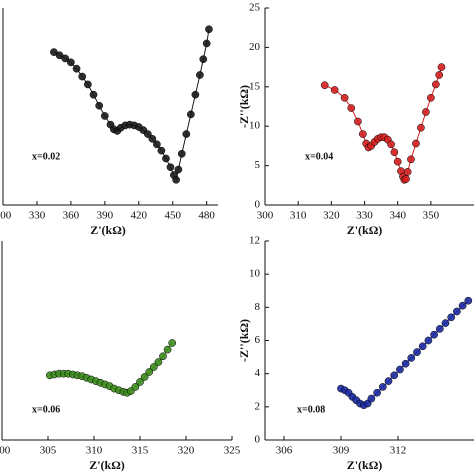 The height and width of the screenshot is (474, 474). I want to click on y-tick-label: 8, so click(258, 307).